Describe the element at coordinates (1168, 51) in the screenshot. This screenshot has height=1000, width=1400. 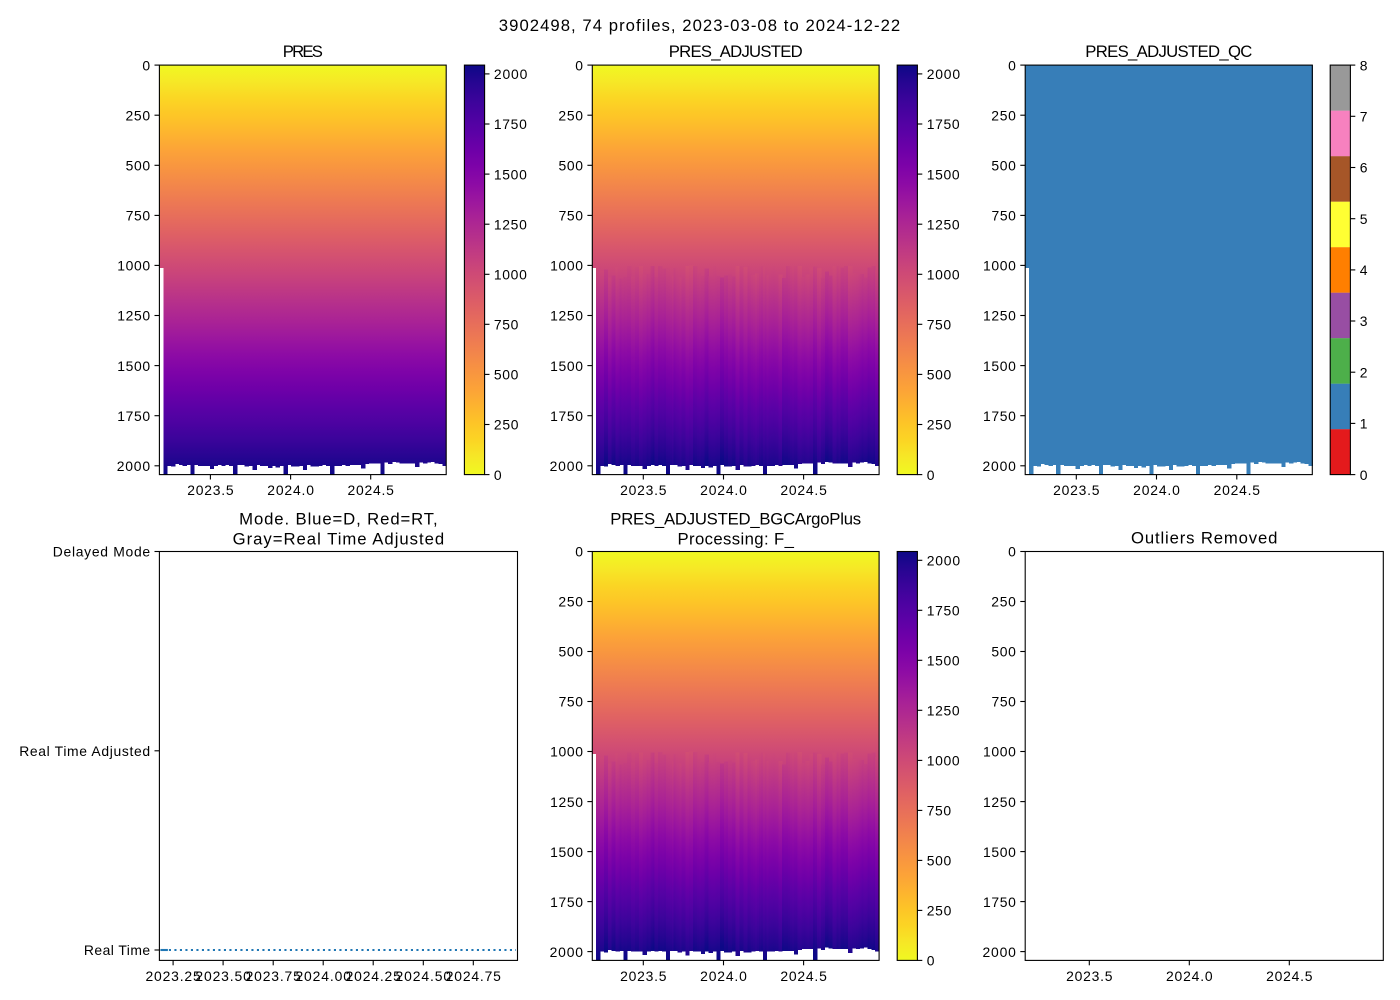
I see `svg-text: PRES_ADJUSTED_QC` at that location.